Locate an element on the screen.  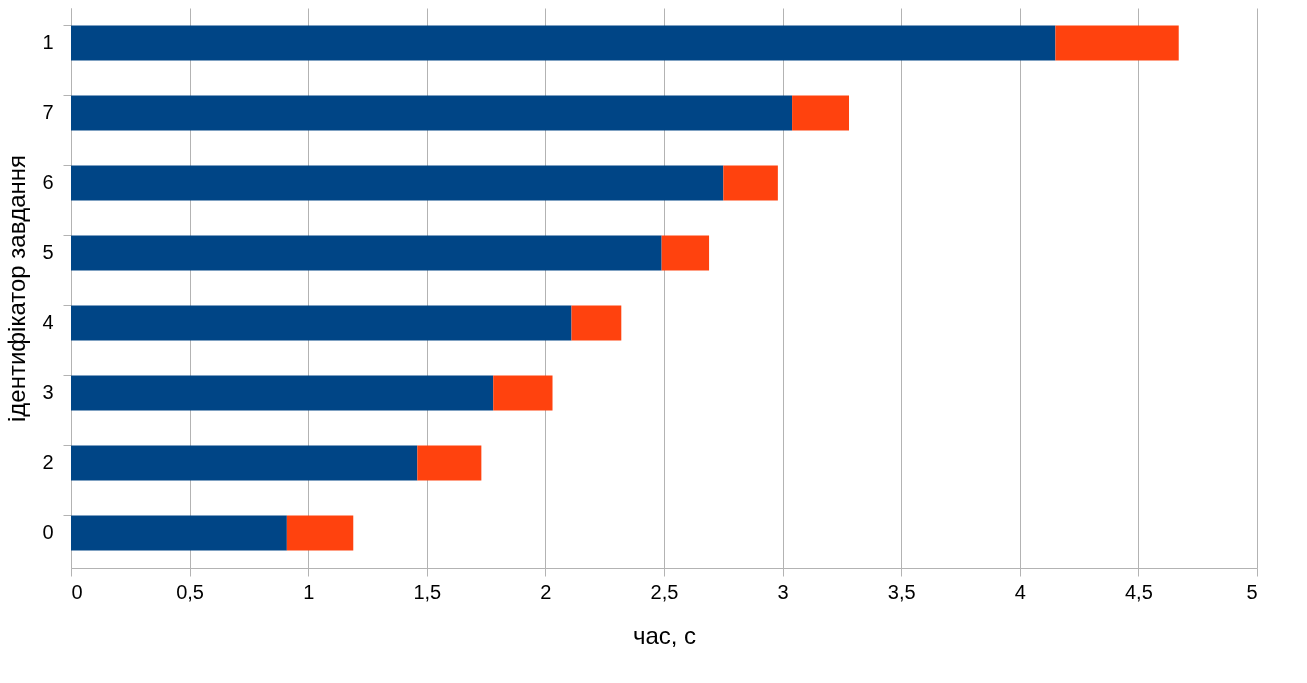
y-tick-label: 6 is located at coordinates (48, 182).